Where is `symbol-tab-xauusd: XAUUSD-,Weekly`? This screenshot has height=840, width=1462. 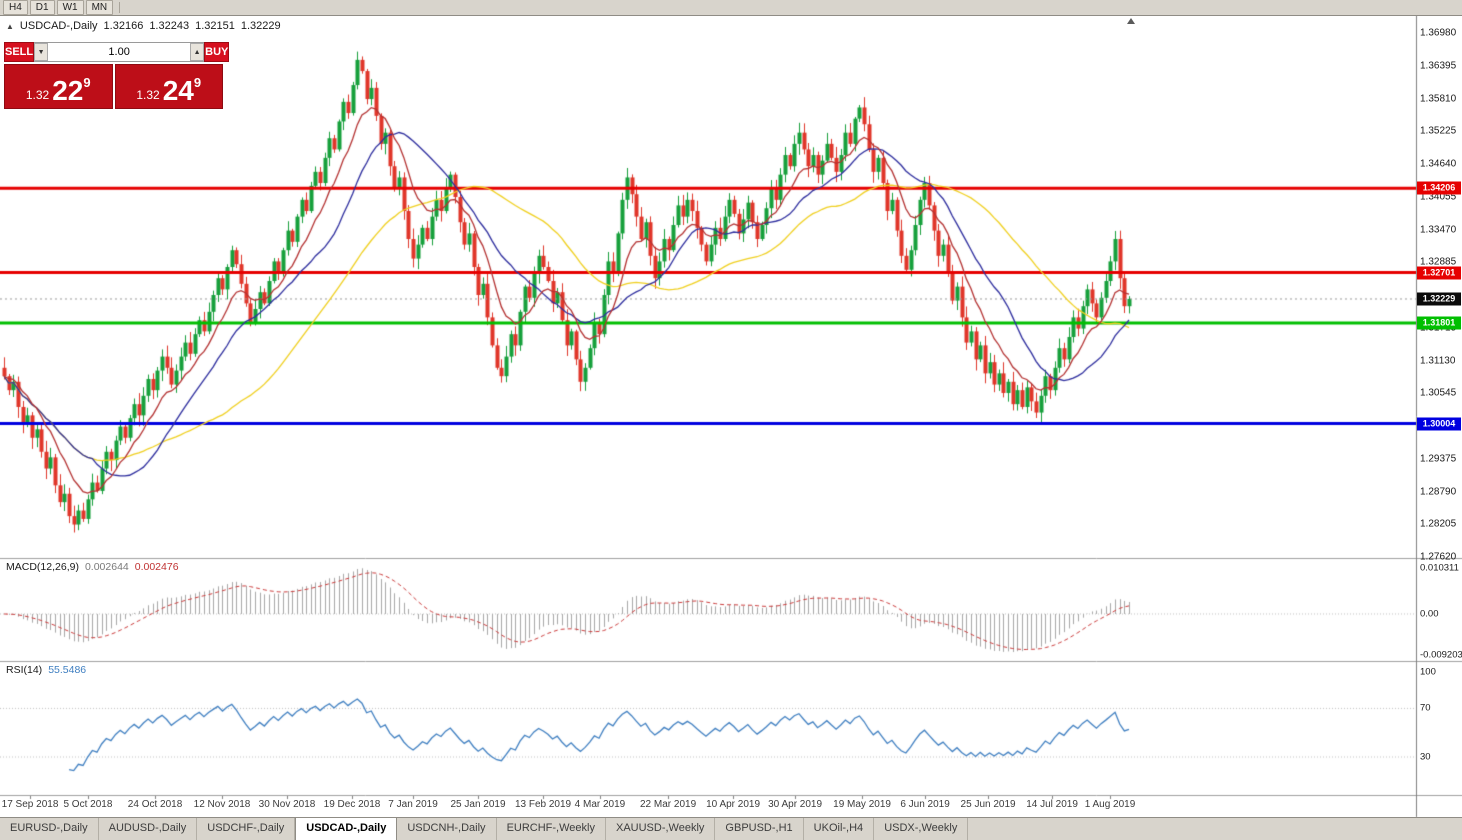 symbol-tab-xauusd: XAUUSD-,Weekly is located at coordinates (661, 829).